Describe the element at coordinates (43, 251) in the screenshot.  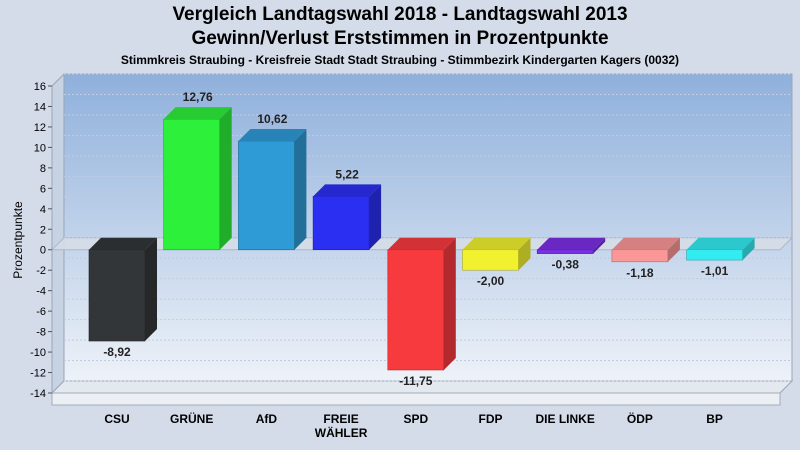
I see `y-tick-label: 0` at that location.